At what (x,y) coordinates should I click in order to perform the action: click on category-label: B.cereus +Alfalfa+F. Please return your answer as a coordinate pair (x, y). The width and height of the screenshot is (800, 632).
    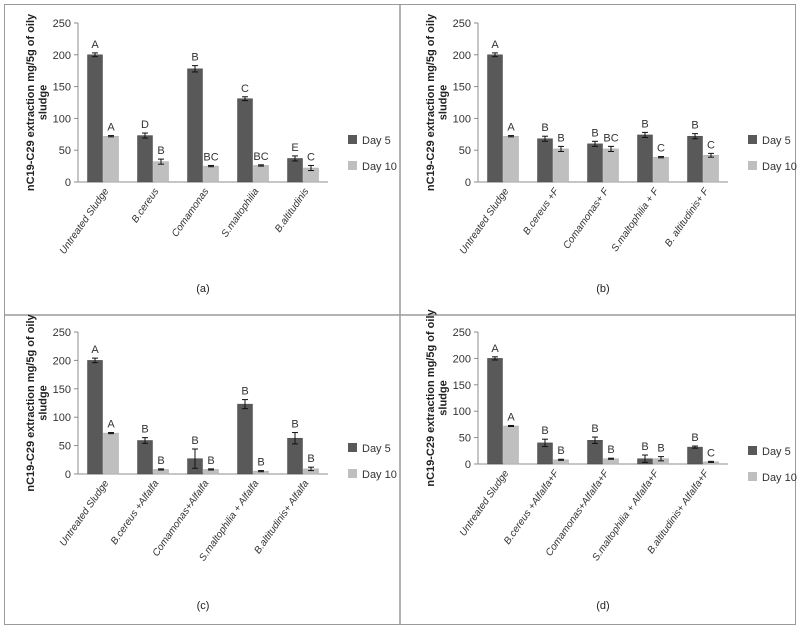
    Looking at the image, I should click on (532, 507).